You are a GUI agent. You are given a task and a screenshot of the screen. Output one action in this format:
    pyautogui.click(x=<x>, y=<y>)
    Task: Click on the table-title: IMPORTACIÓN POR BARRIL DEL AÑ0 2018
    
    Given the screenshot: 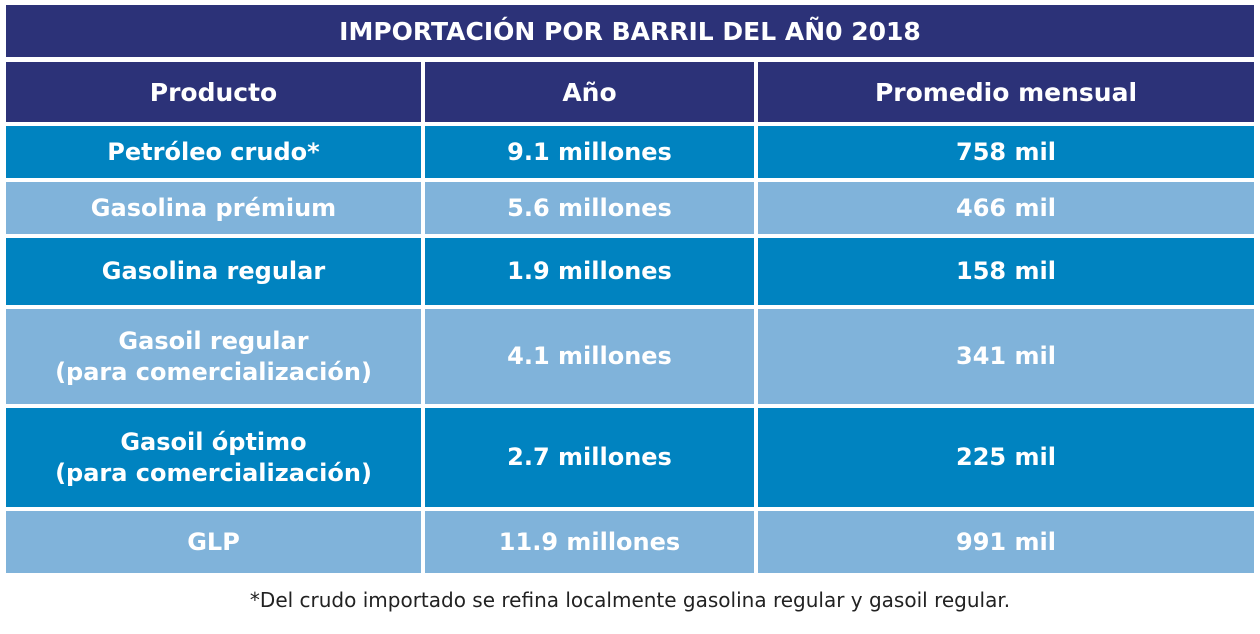 What is the action you would take?
    pyautogui.click(x=630, y=31)
    